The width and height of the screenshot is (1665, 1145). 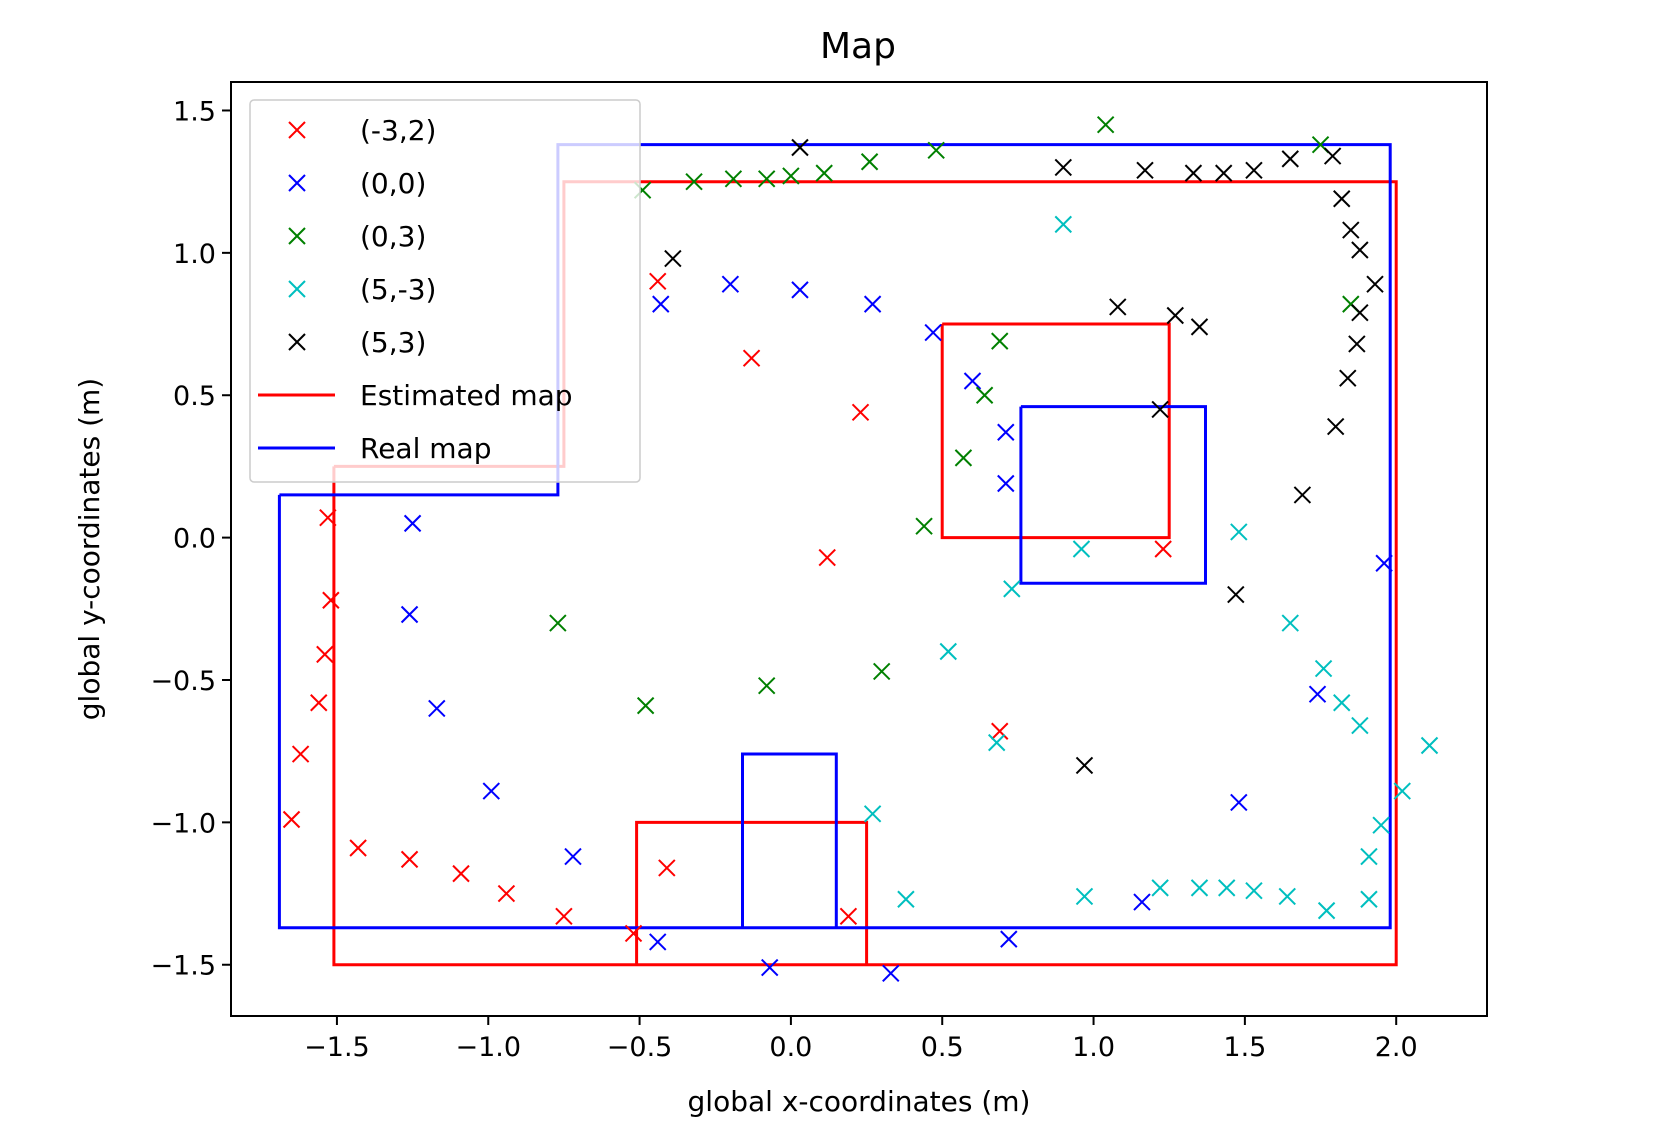 What do you see at coordinates (190, 539) in the screenshot?
I see `y-axis: 1.5 1.0 0.5 0.0 −0.5 −1.0 −1.5` at bounding box center [190, 539].